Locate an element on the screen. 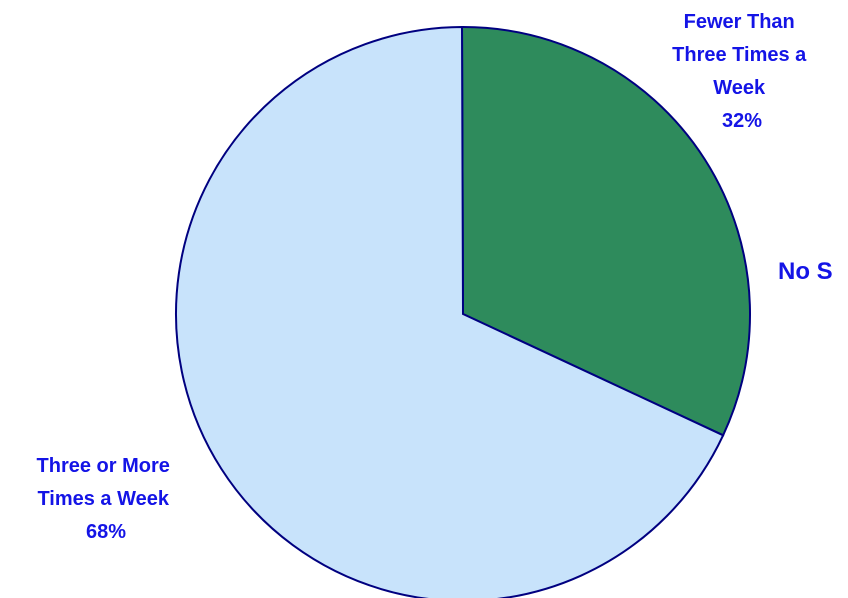  slice-percent-fewer: 32% is located at coordinates (742, 121).